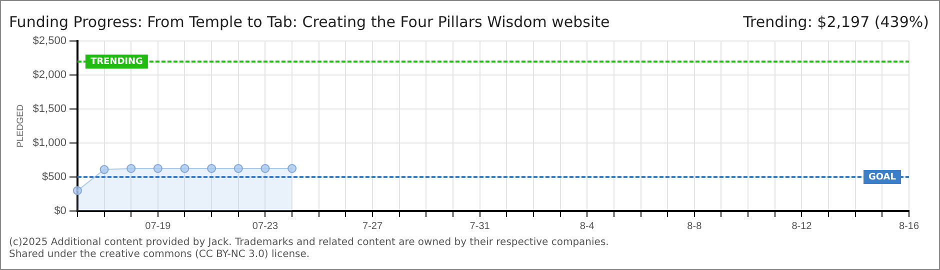  What do you see at coordinates (54, 177) in the screenshot?
I see `y-tick-label: $500` at bounding box center [54, 177].